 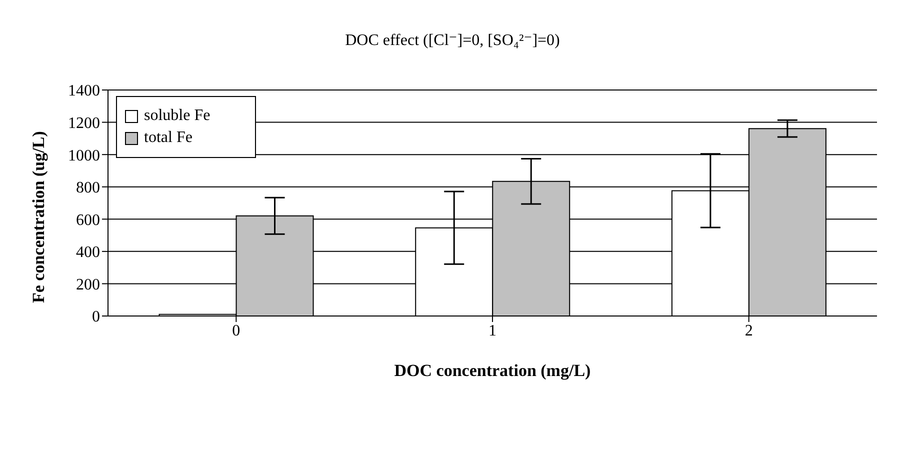 I want to click on x-tick-label: 1, so click(x=492, y=331).